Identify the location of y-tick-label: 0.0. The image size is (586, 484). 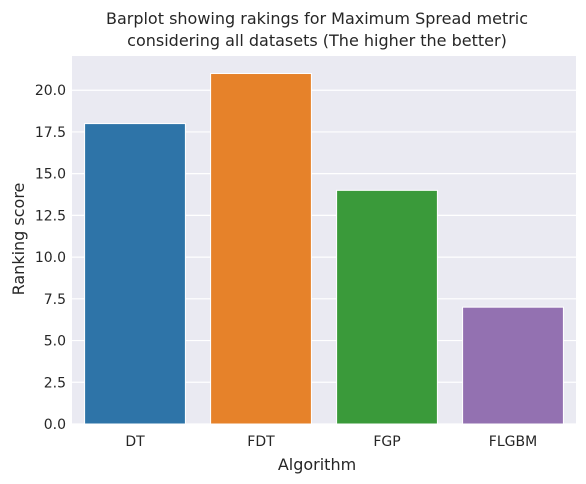
(55, 425).